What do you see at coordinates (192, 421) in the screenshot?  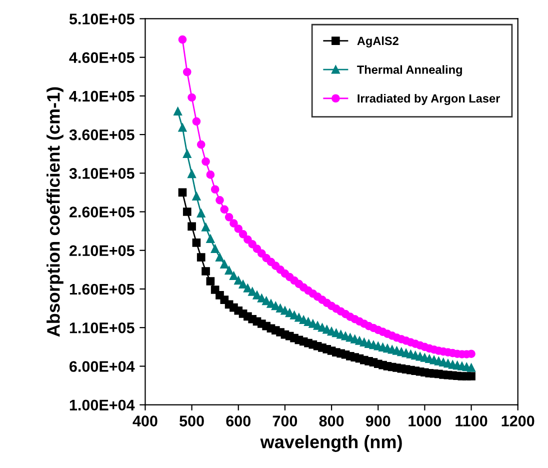 I see `x-tick-label: 500` at bounding box center [192, 421].